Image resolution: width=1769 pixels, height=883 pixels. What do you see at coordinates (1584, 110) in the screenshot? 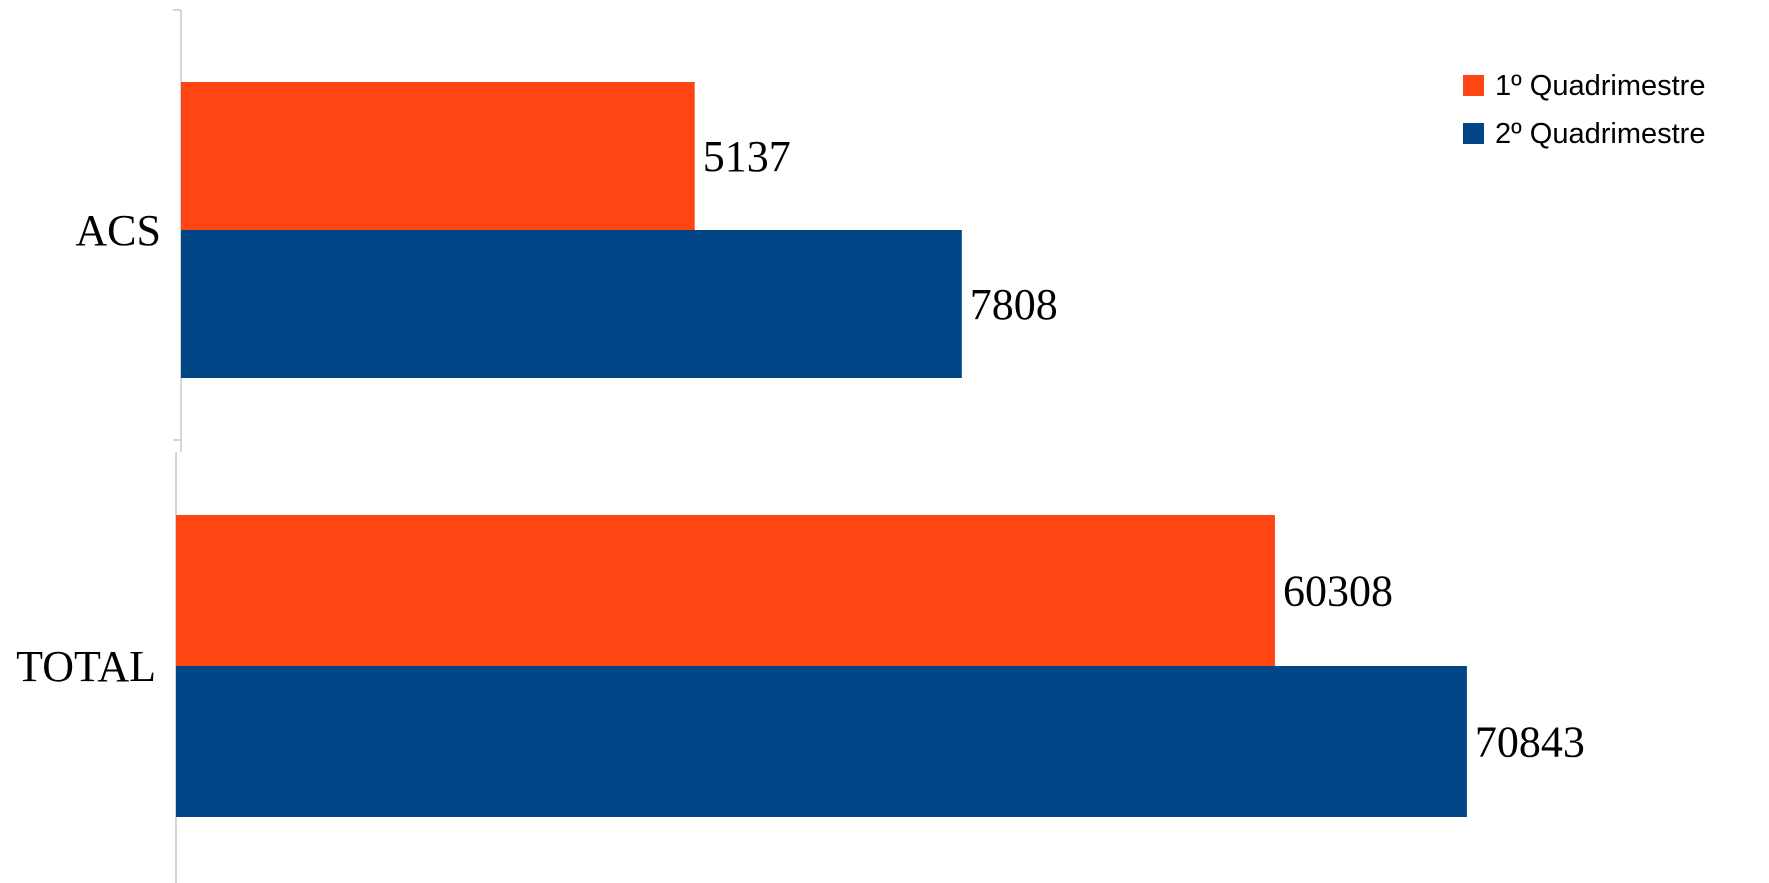
I see `legend: 1º Quadrimestre 2º Quadrimestre` at bounding box center [1584, 110].